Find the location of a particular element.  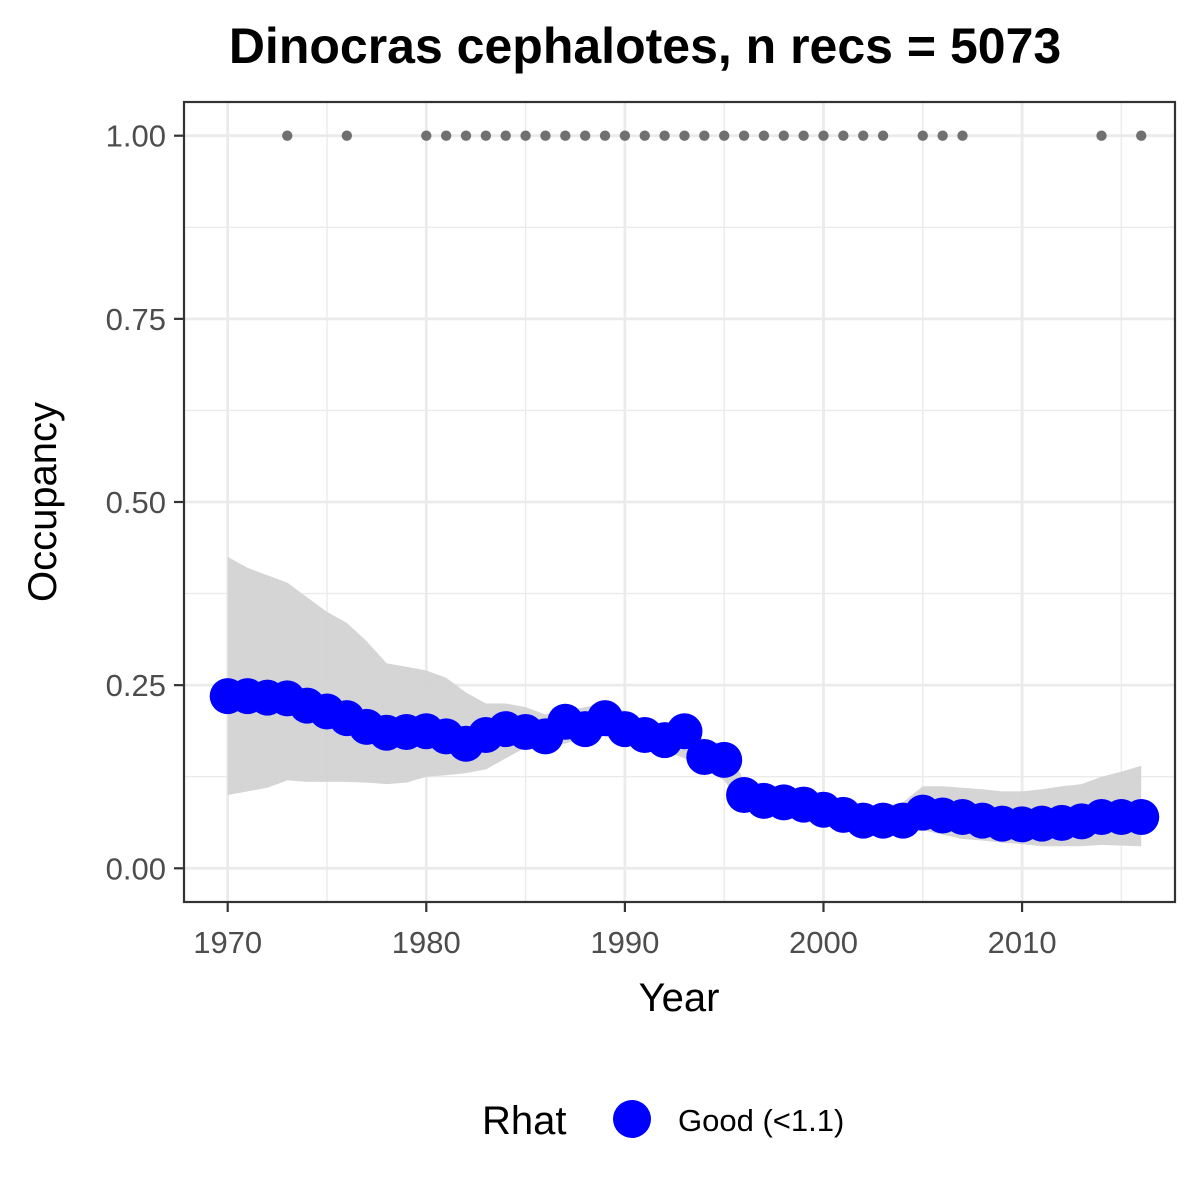

y-tick-label: 0.75 is located at coordinates (136, 319).